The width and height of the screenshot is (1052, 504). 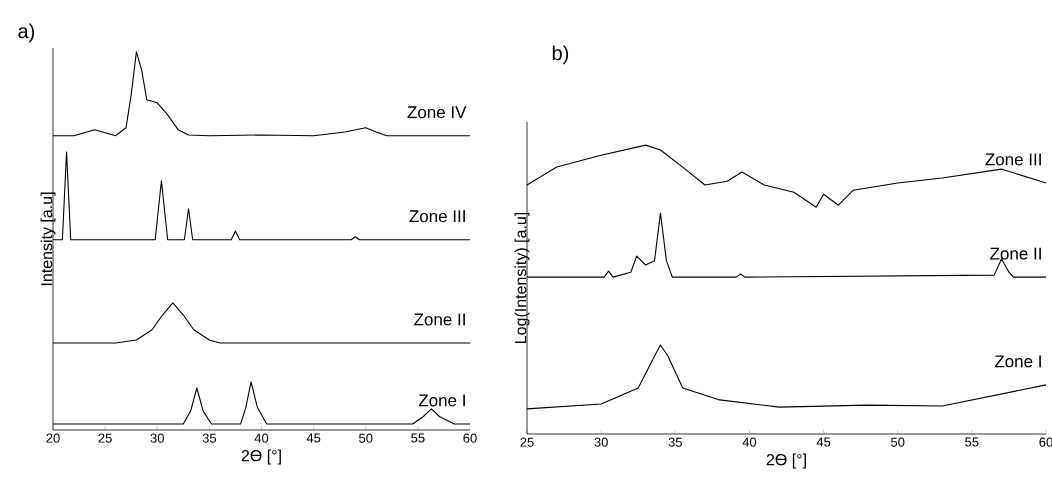 I want to click on x-tick-label: 20, so click(x=53, y=438).